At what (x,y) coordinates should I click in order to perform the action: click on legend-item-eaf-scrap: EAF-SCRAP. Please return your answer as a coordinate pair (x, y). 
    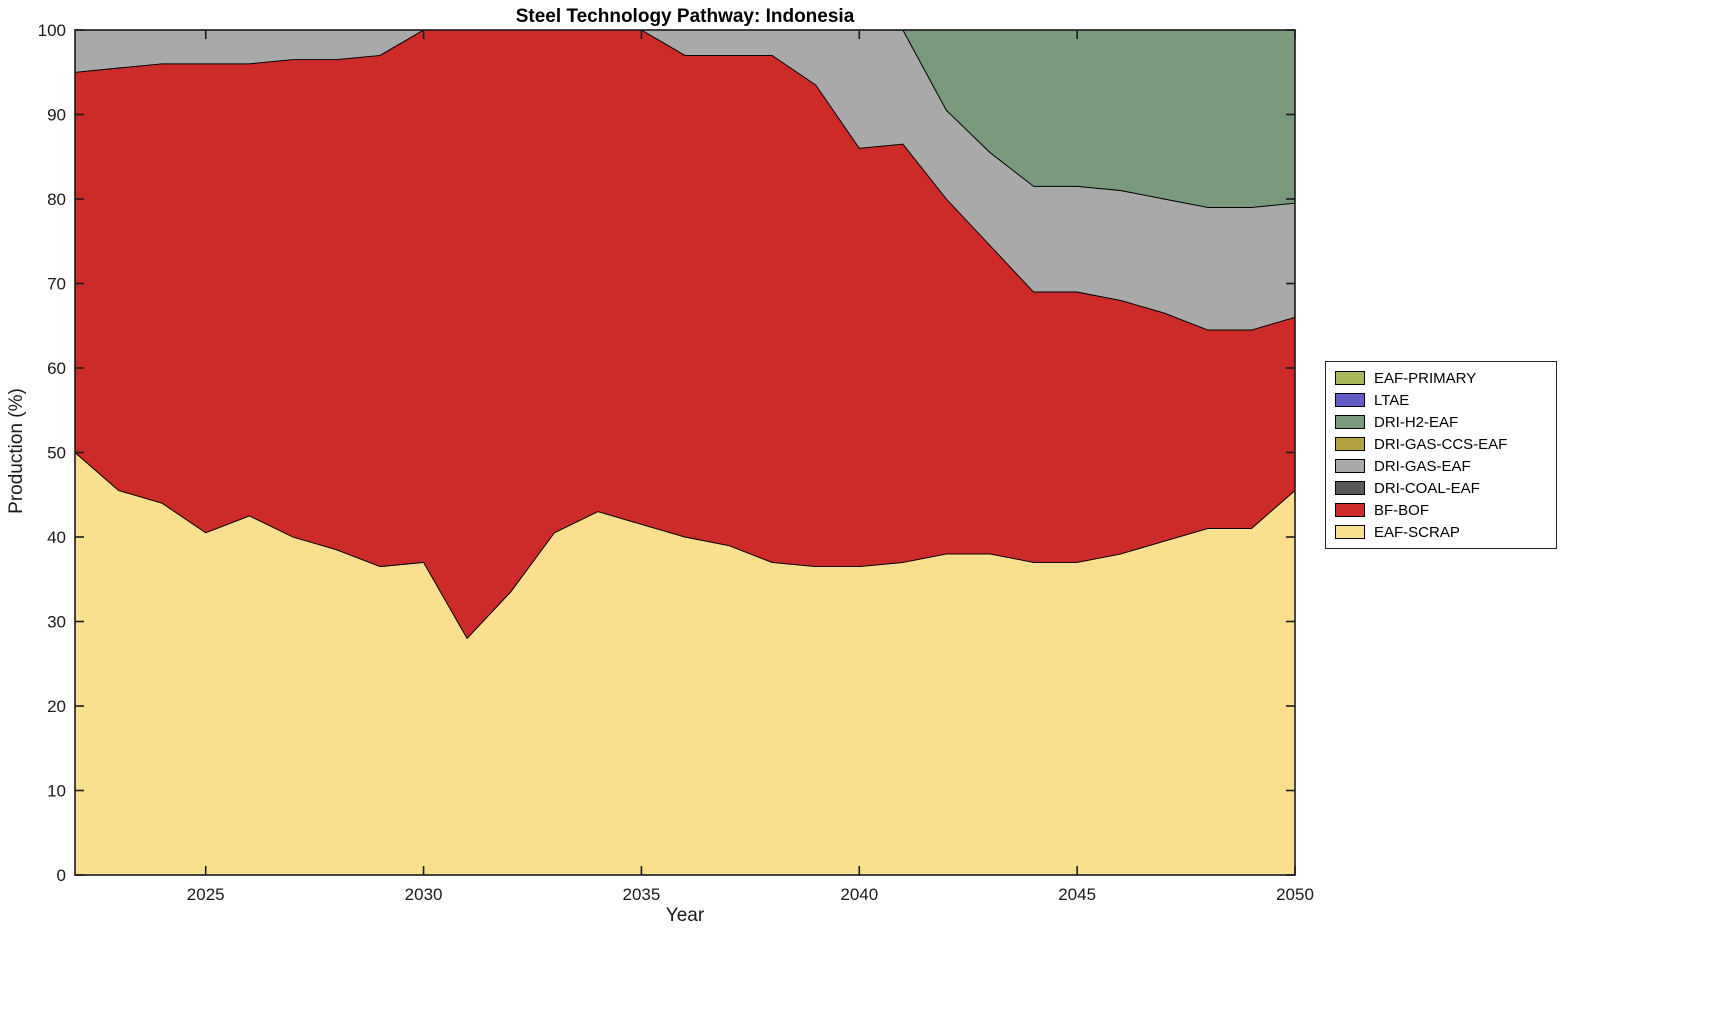
    Looking at the image, I should click on (1441, 532).